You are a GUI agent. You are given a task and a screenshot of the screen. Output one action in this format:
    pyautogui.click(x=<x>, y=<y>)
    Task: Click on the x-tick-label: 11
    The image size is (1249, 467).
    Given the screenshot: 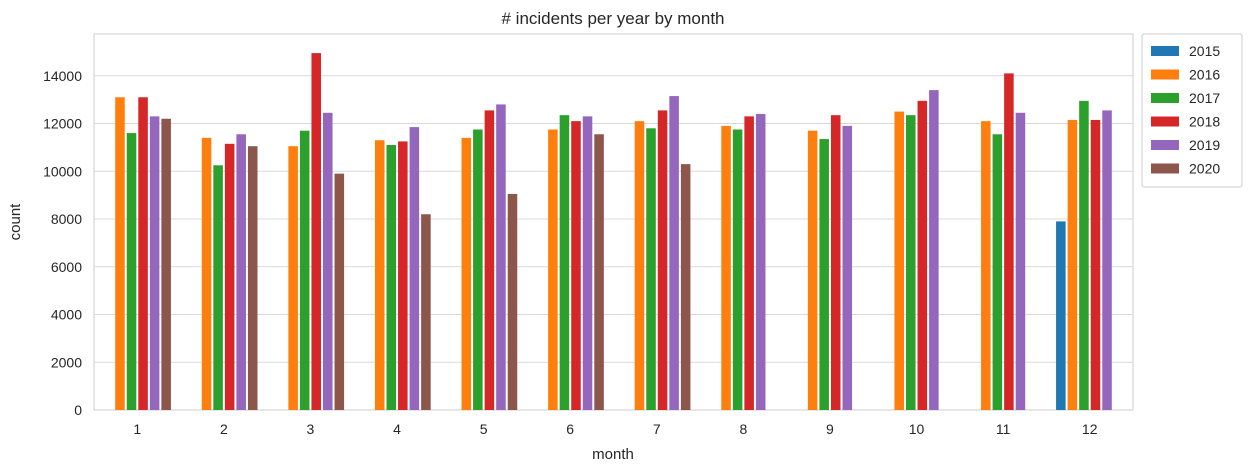 What is the action you would take?
    pyautogui.click(x=1003, y=429)
    